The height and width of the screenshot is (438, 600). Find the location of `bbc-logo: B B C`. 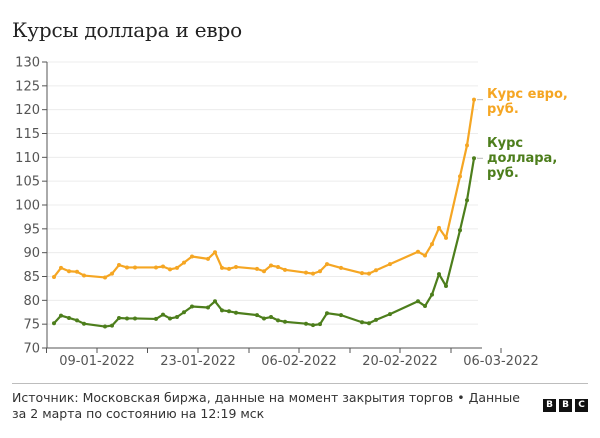

bbc-logo: B B C is located at coordinates (565, 405).